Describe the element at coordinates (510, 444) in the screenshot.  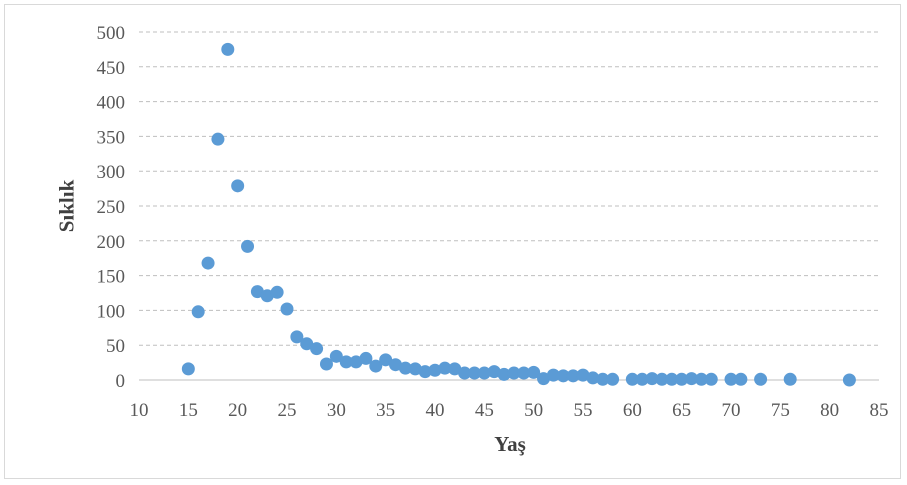
I see `x-axis-title: Yaş` at that location.